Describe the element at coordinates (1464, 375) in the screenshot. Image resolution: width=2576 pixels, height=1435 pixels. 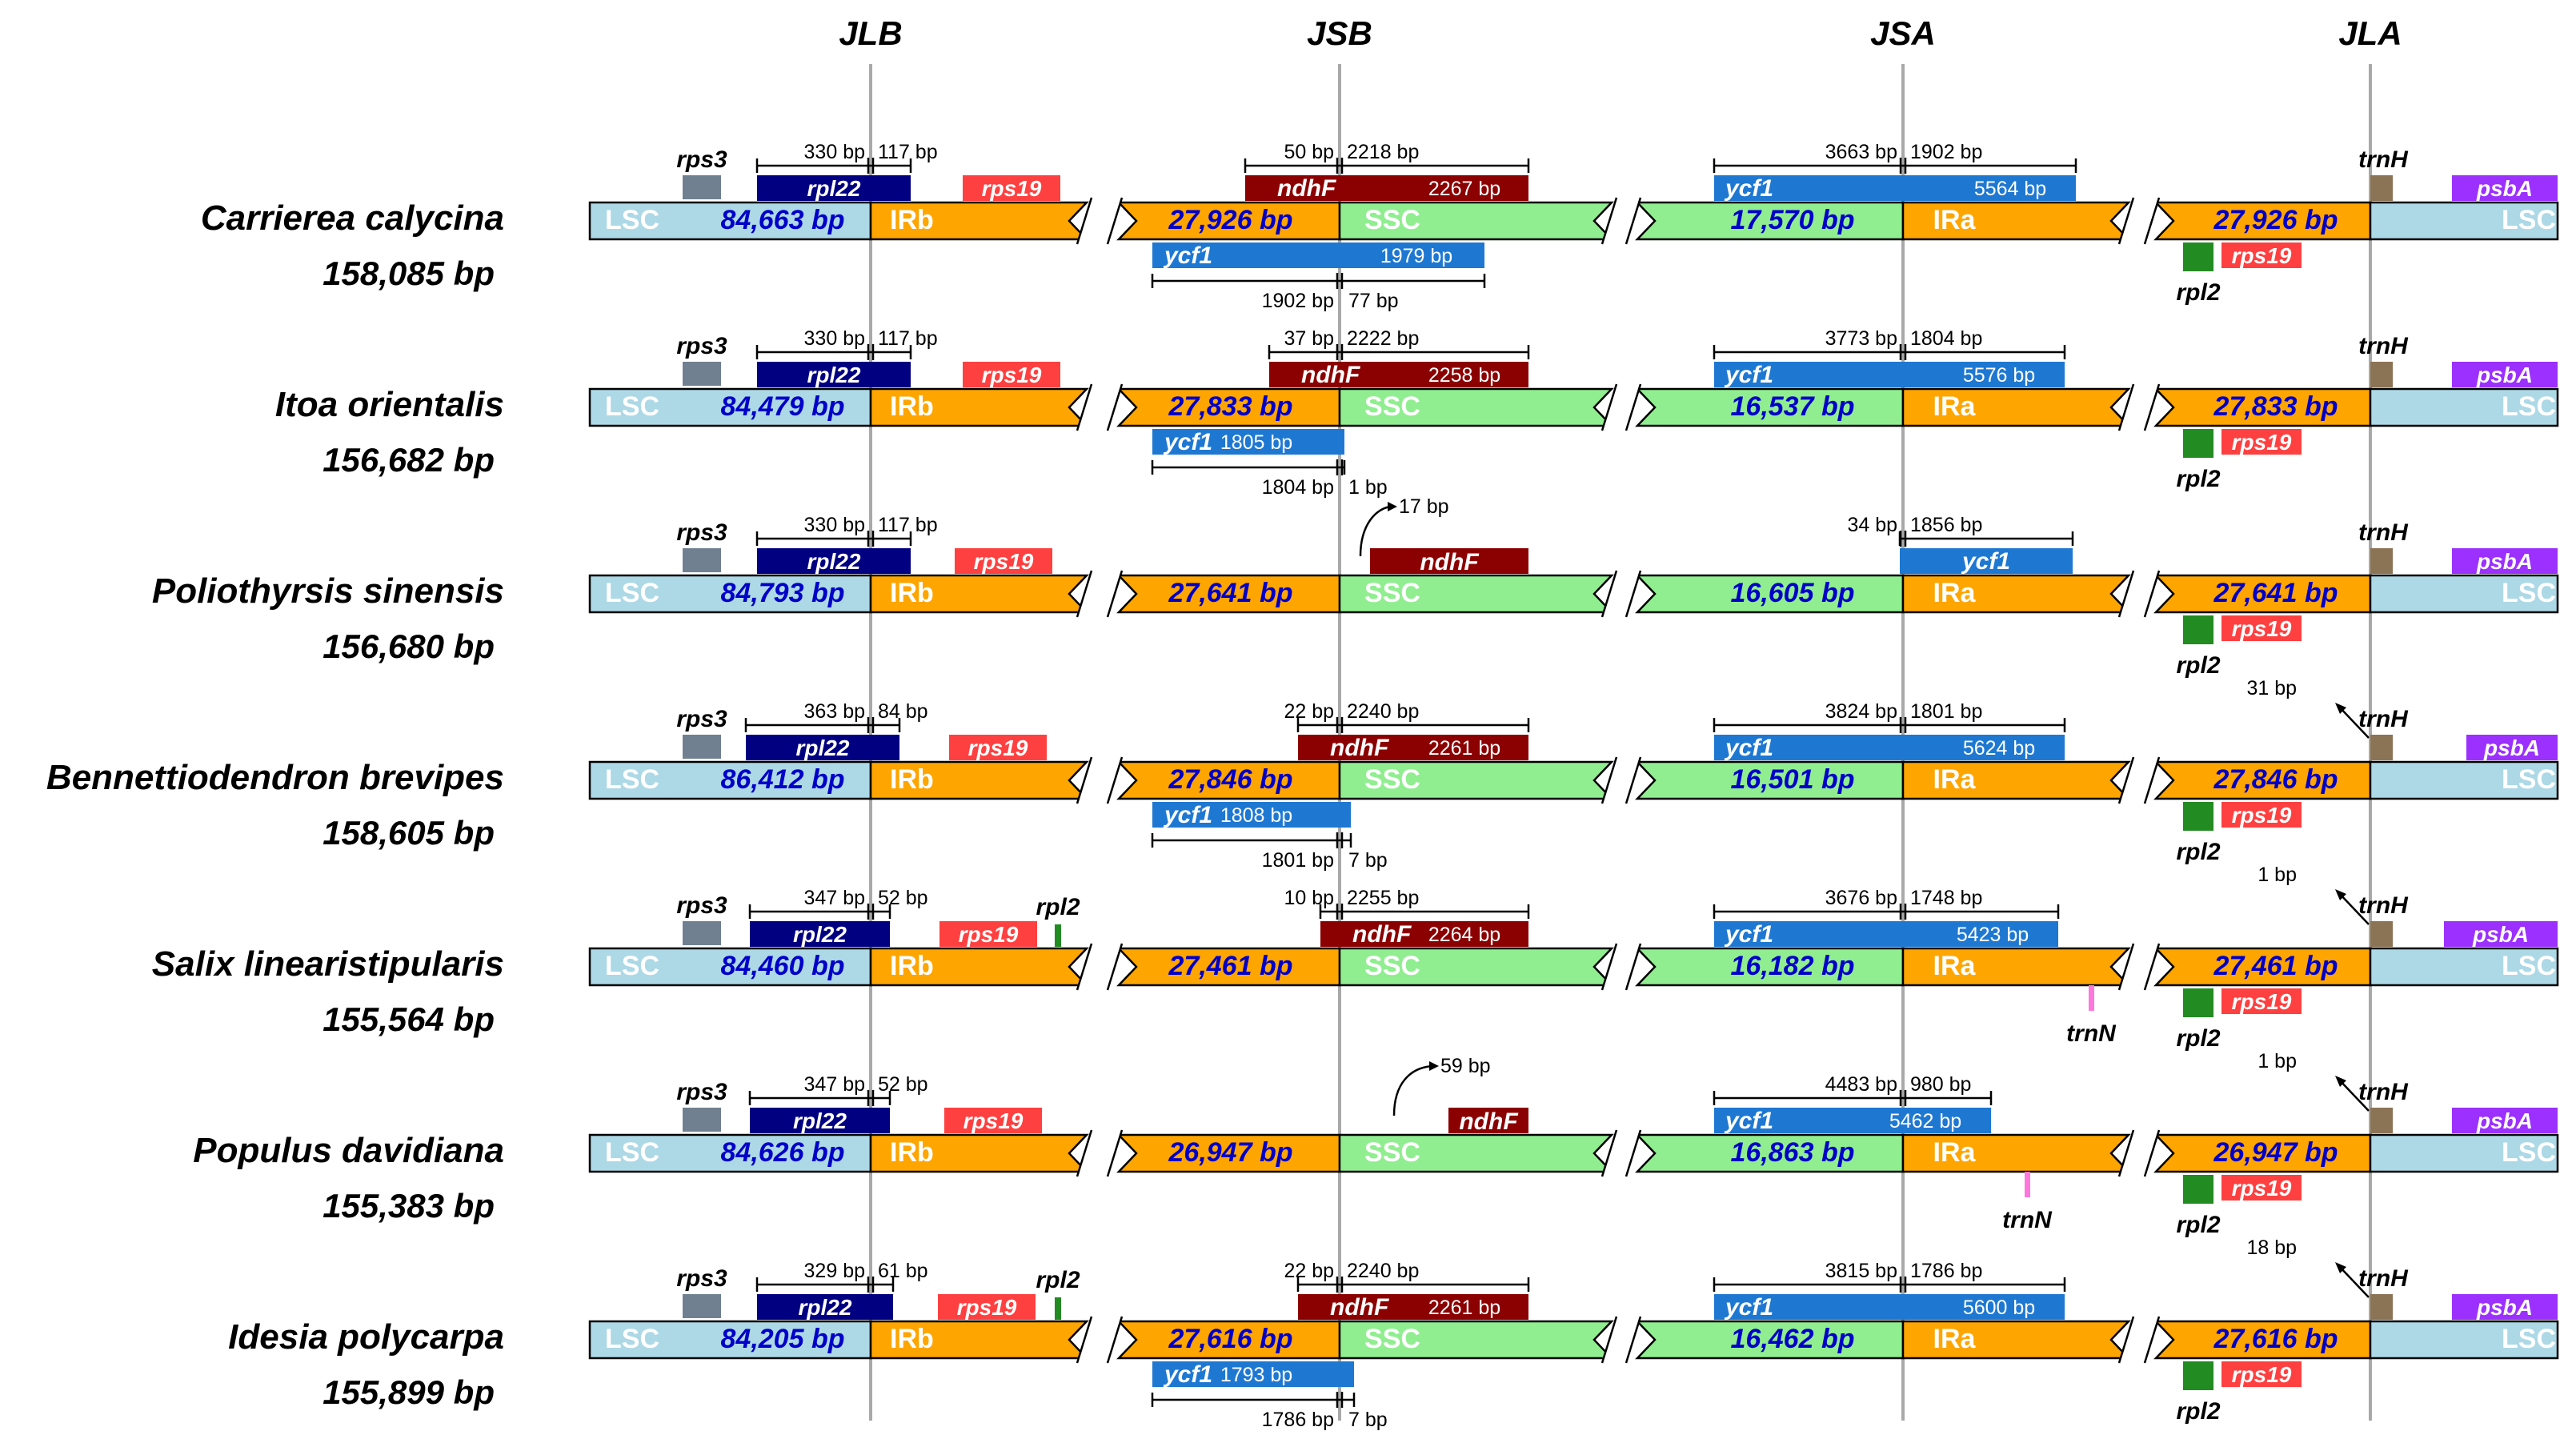
I see `gene-ndhF-length: 2258 bp` at that location.